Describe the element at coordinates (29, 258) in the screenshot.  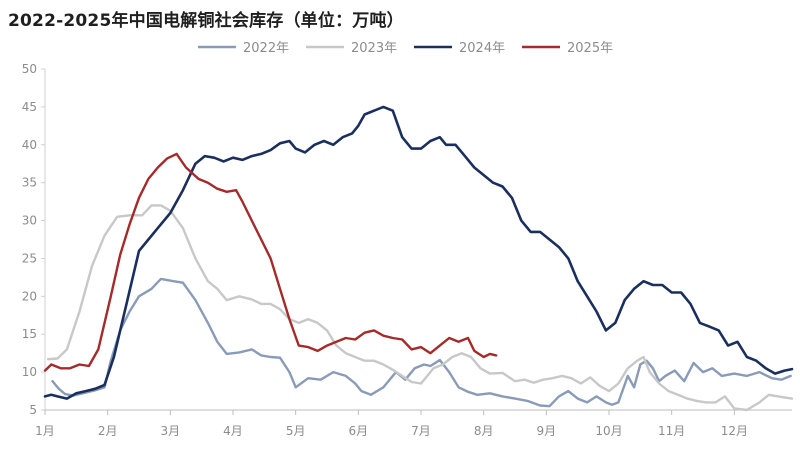
I see `y-tick-label: 25` at that location.